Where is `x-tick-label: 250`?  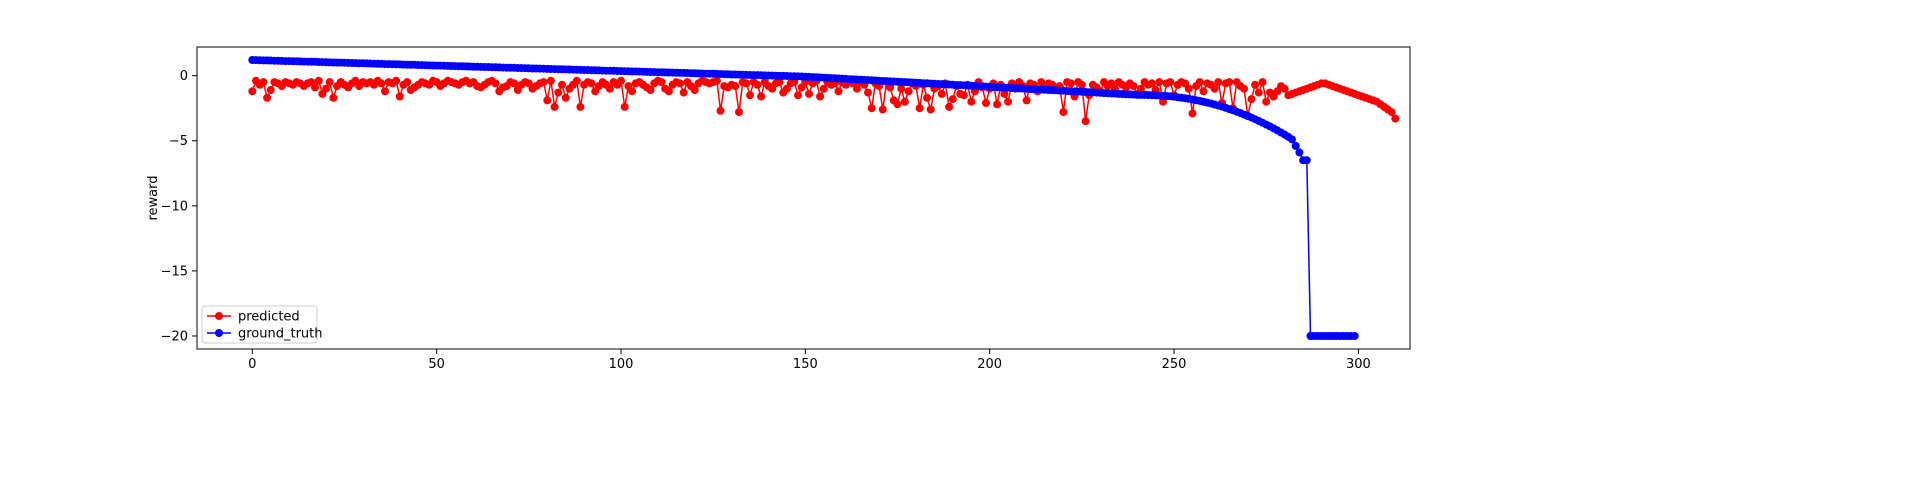
x-tick-label: 250 is located at coordinates (1174, 364).